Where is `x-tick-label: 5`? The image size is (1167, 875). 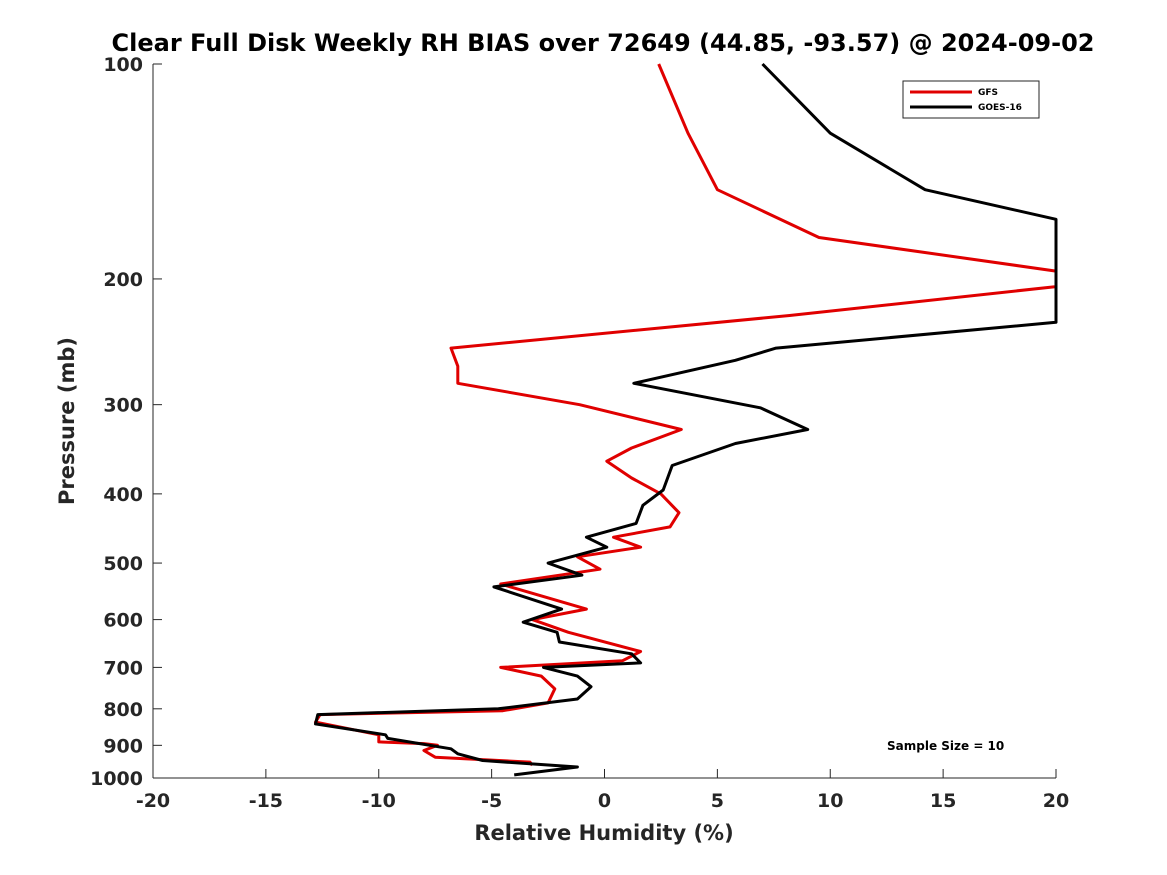
x-tick-label: 5 is located at coordinates (717, 801).